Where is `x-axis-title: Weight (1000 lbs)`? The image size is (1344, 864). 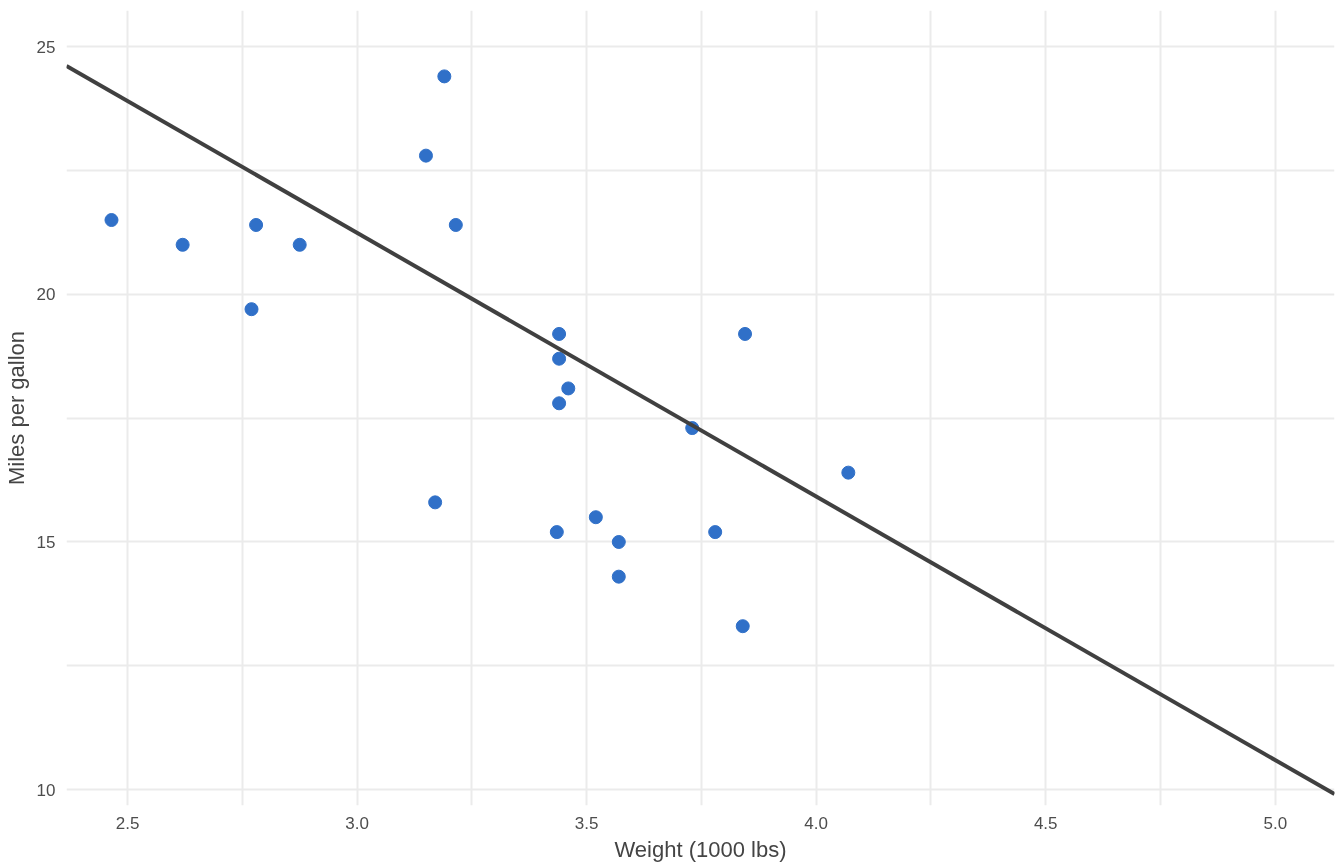
x-axis-title: Weight (1000 lbs) is located at coordinates (700, 849).